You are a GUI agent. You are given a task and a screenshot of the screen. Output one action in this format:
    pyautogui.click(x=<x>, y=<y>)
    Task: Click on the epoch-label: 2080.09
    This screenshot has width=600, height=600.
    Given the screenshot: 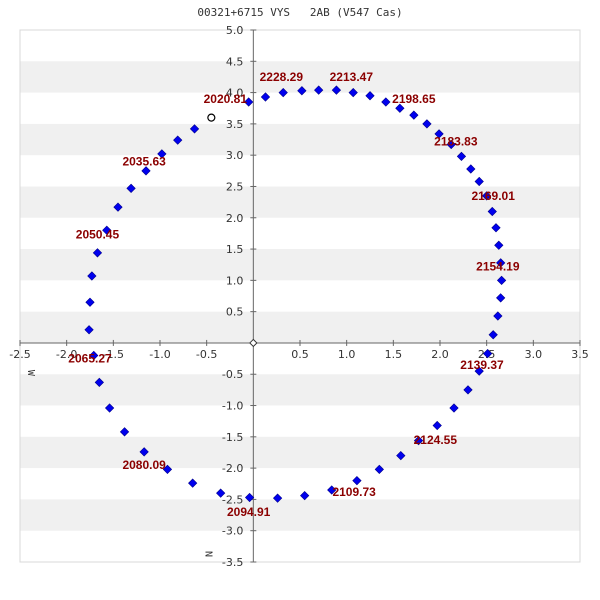 What is the action you would take?
    pyautogui.click(x=144, y=465)
    